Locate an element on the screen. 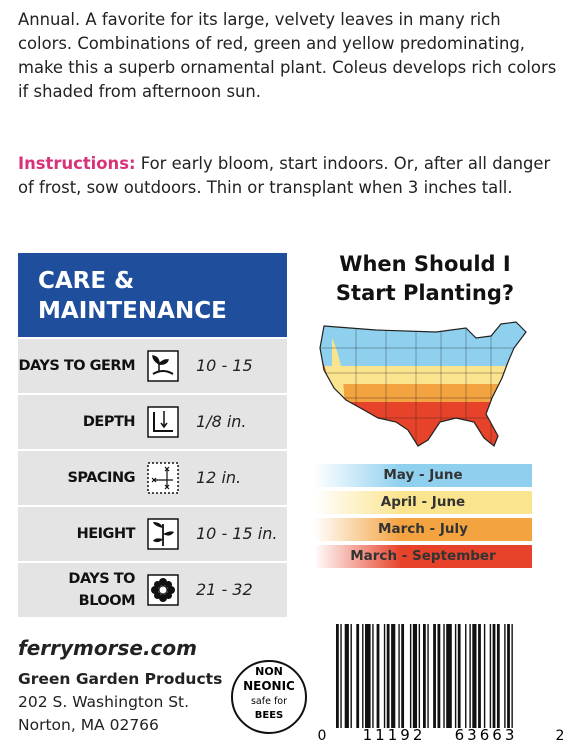  company: Green Garden Products is located at coordinates (120, 679).